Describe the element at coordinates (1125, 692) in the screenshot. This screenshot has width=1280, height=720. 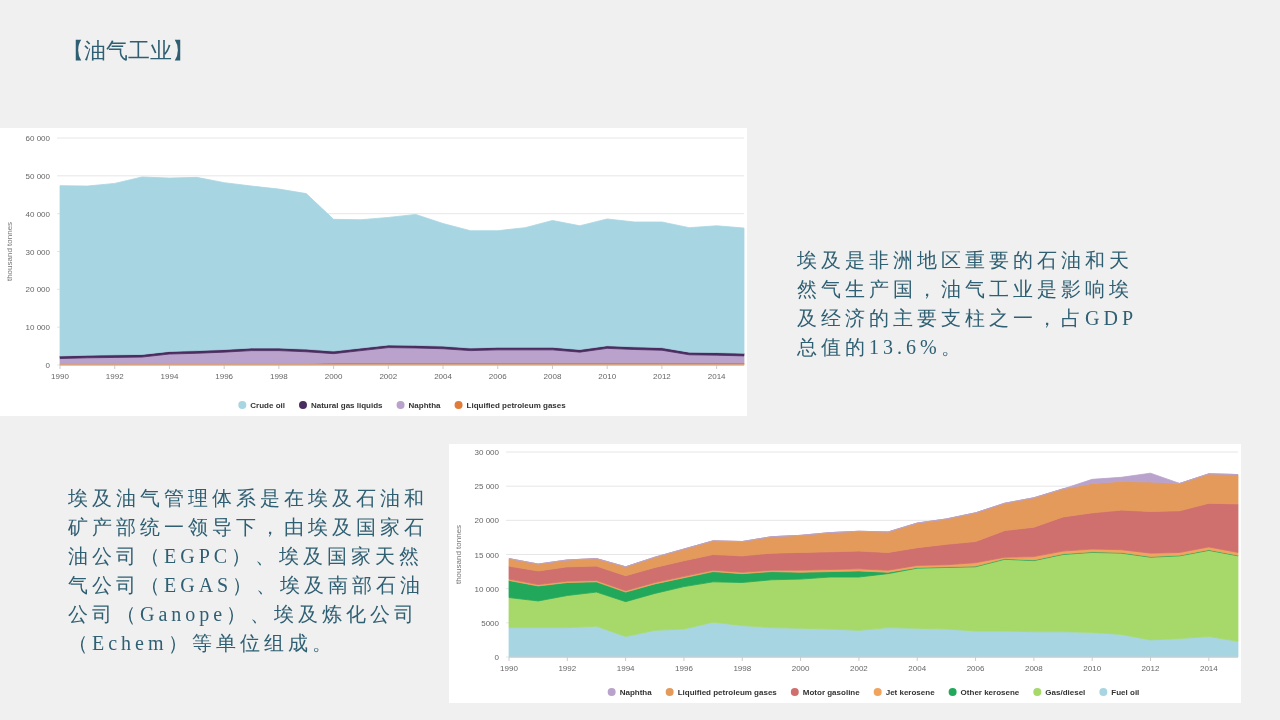
I see `legend-label: Fuel oil` at that location.